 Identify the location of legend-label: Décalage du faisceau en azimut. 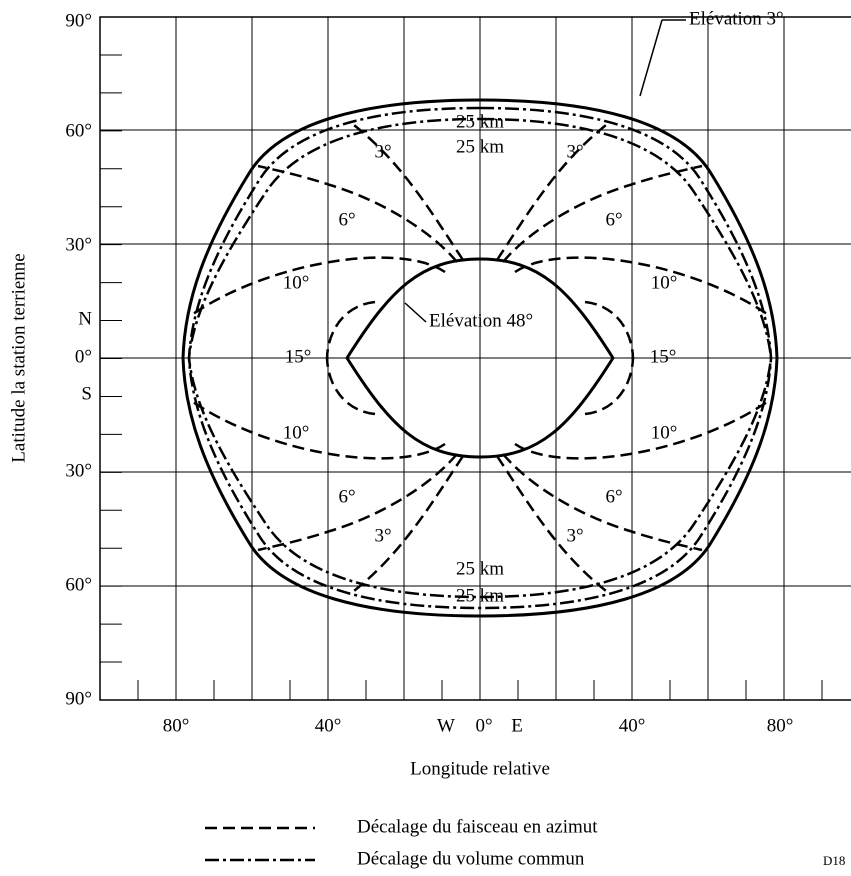
(477, 826).